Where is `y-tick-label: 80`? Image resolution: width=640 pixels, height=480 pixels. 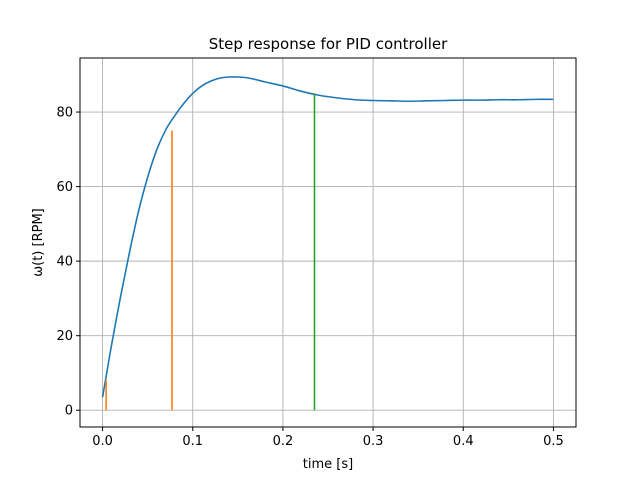
y-tick-label: 80 is located at coordinates (64, 113).